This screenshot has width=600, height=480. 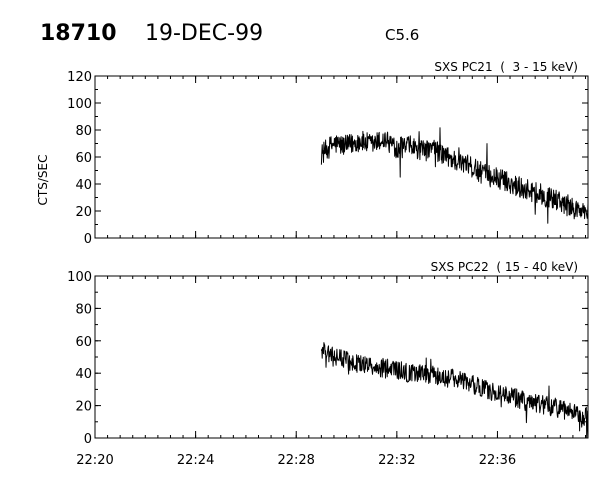 What do you see at coordinates (506, 67) in the screenshot?
I see `panel-title: SXS PC21 ( 3 - 15 keV)` at bounding box center [506, 67].